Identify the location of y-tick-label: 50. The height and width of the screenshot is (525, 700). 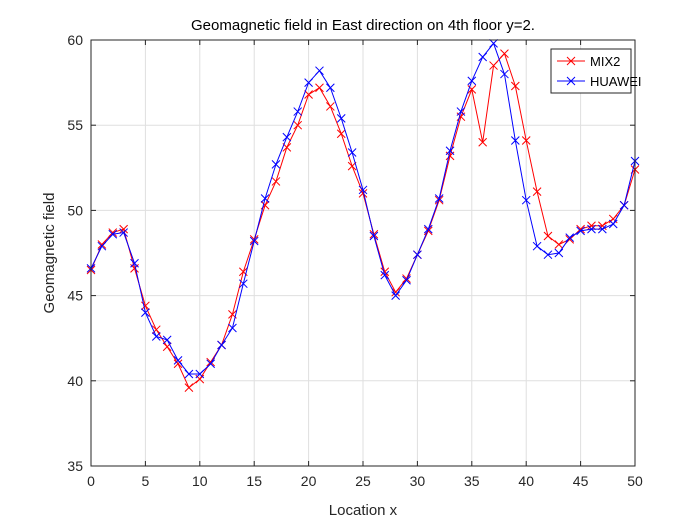
(75, 210).